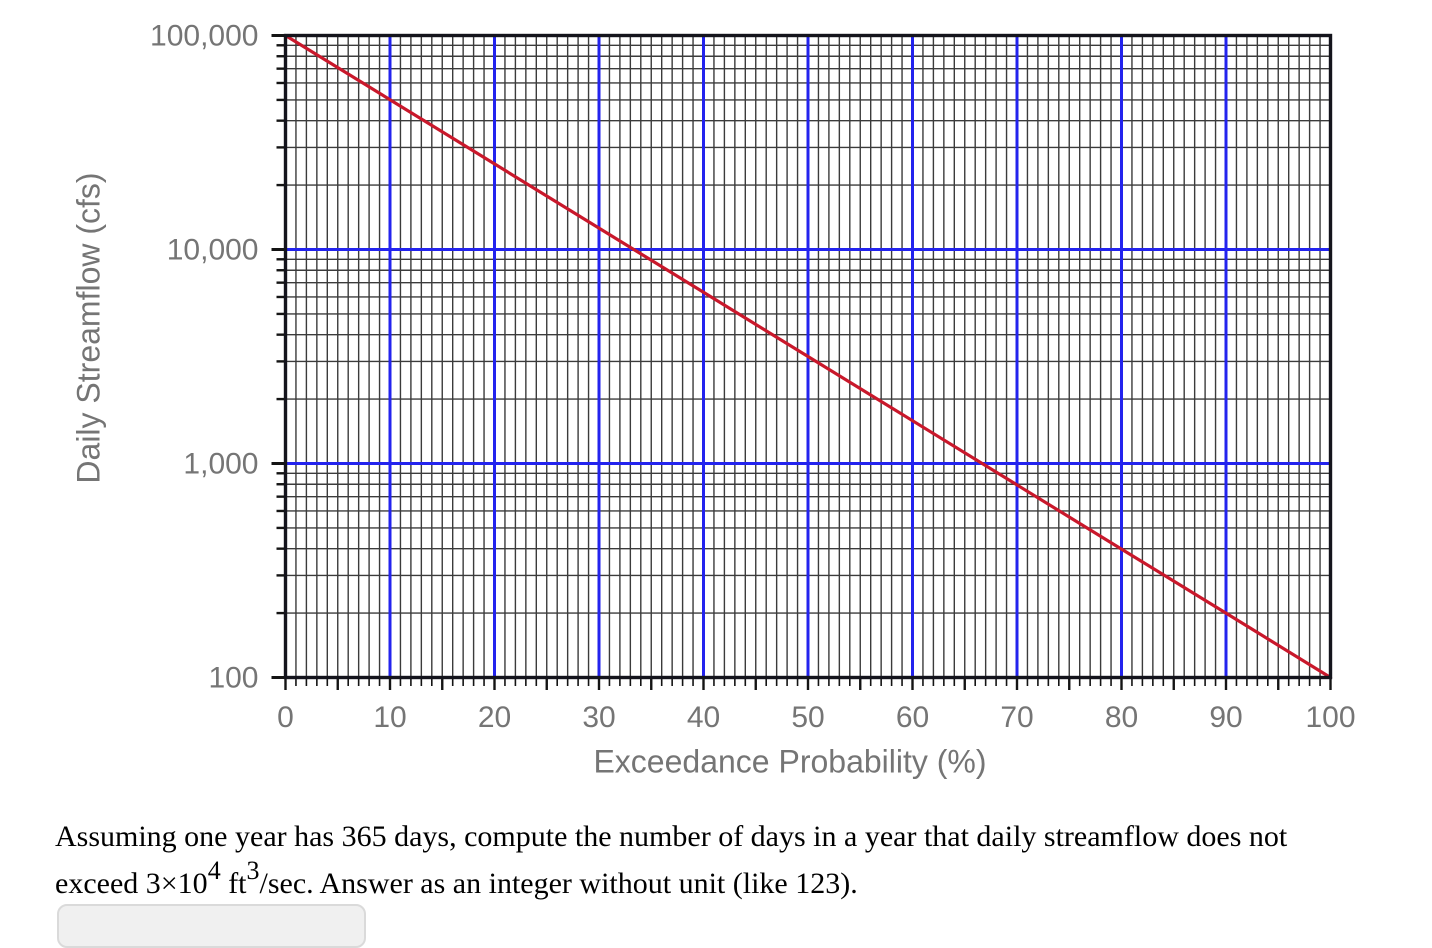 This screenshot has width=1432, height=948. What do you see at coordinates (213, 250) in the screenshot?
I see `y-tick-label: 10,000` at bounding box center [213, 250].